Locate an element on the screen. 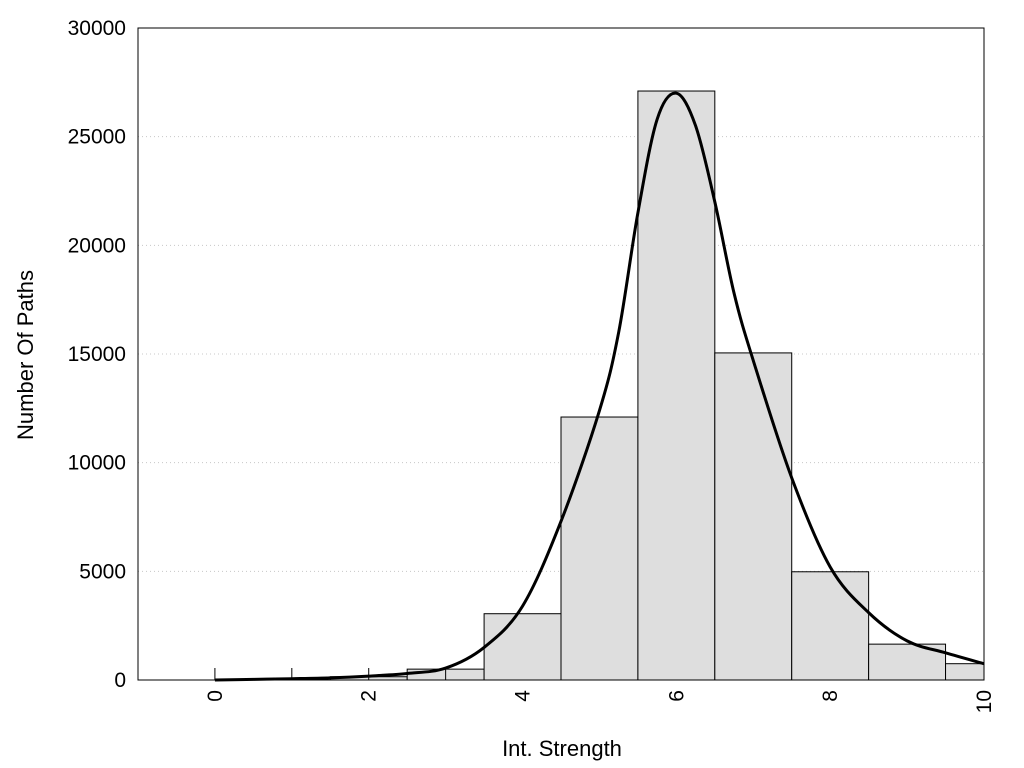  x-axis-label: Int. Strength is located at coordinates (562, 748).